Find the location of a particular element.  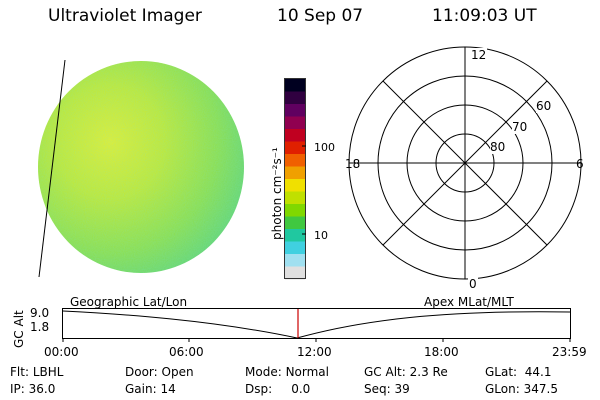

status-glon: GLon: 347.5 is located at coordinates (521, 389).